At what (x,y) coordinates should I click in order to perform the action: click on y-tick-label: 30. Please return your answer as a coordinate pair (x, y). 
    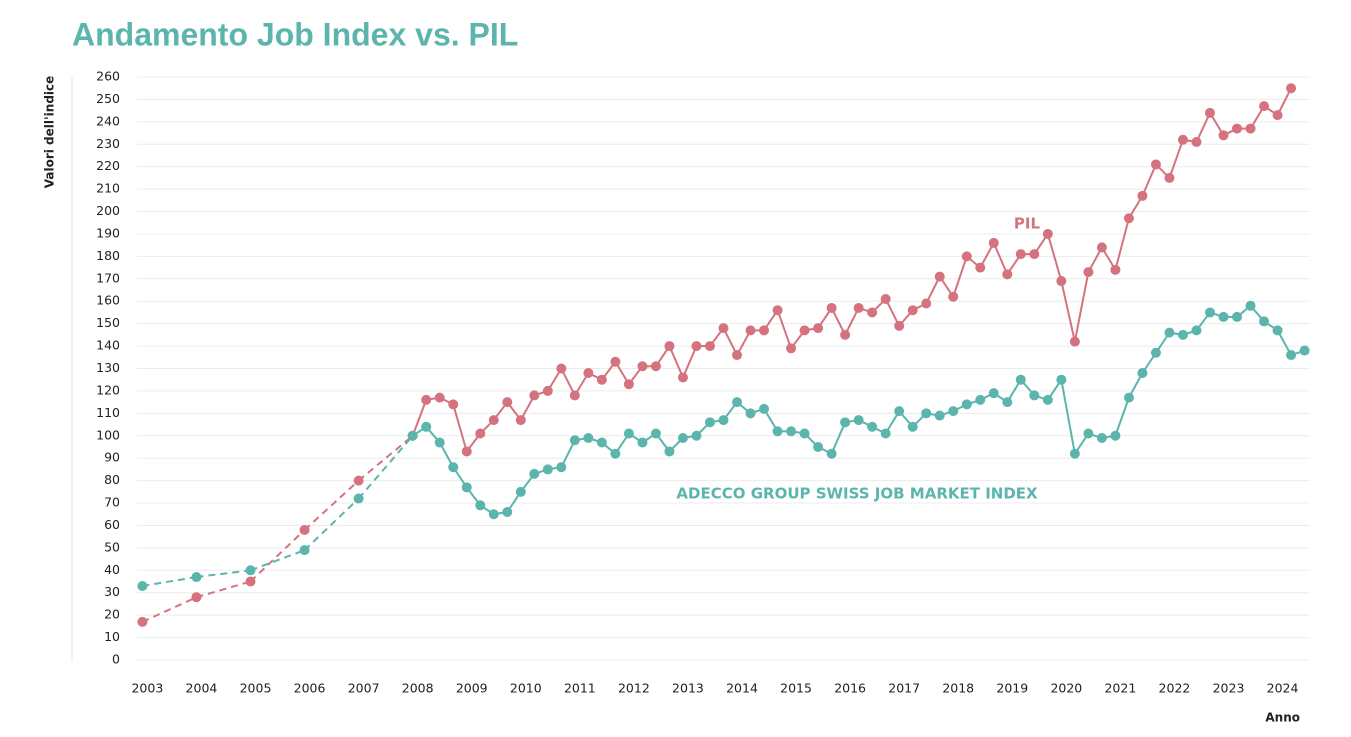
    Looking at the image, I should click on (112, 591).